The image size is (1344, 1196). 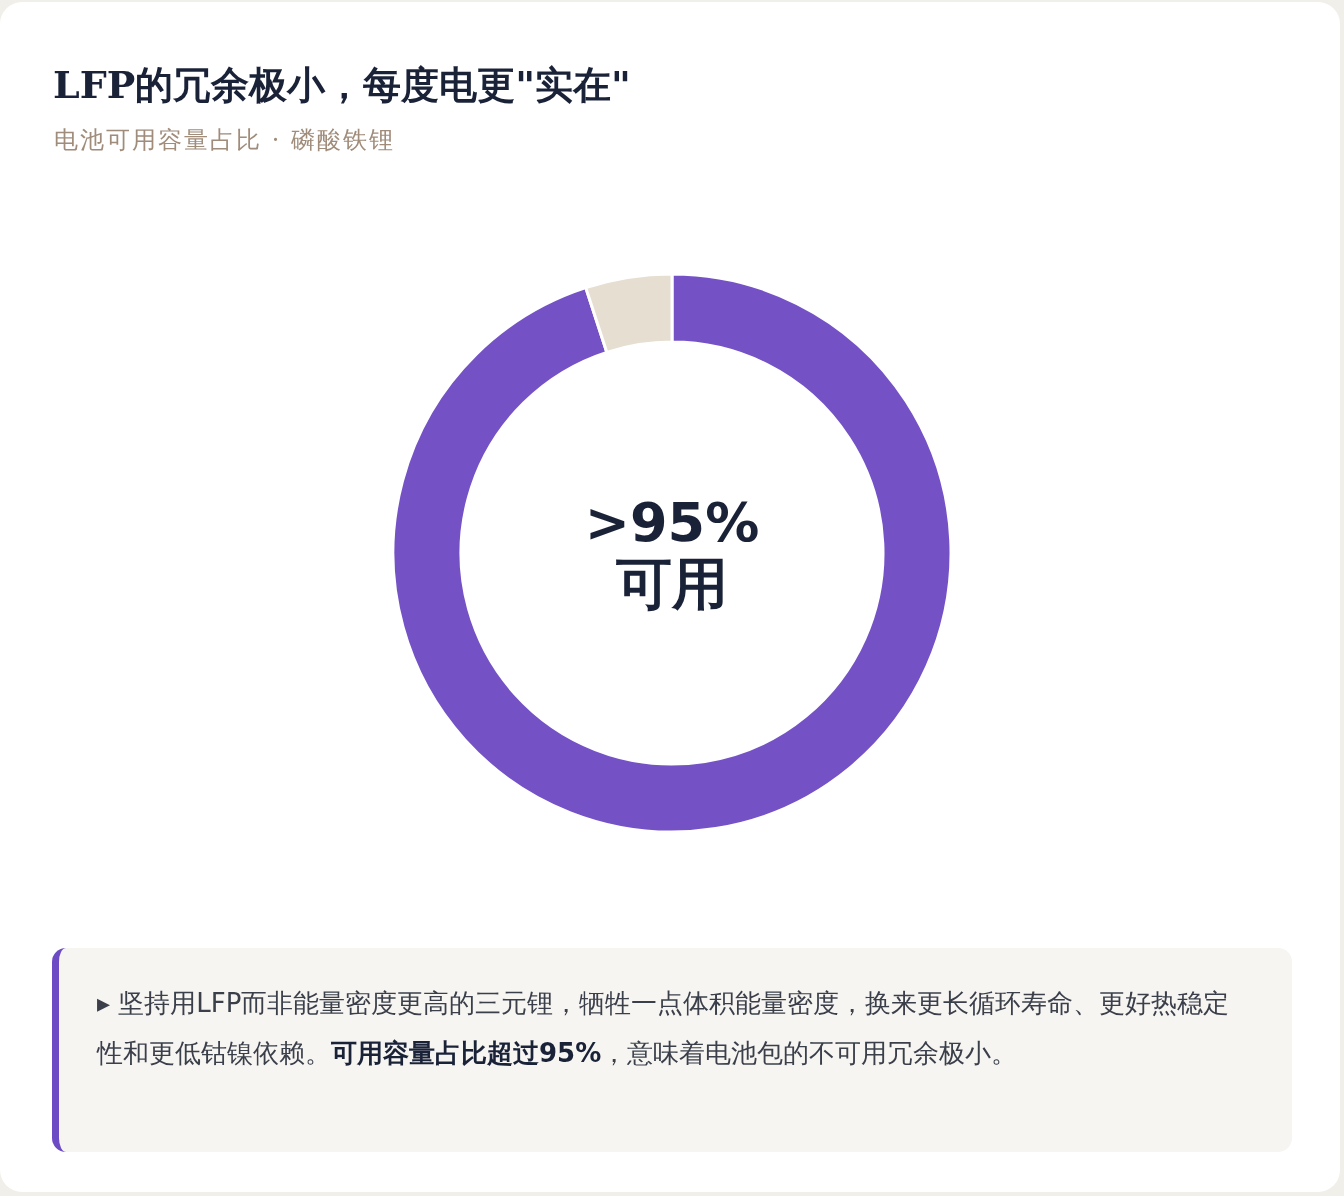 I want to click on chart-title: LFP的冗余极小，每度电更"实在", so click(x=342, y=85).